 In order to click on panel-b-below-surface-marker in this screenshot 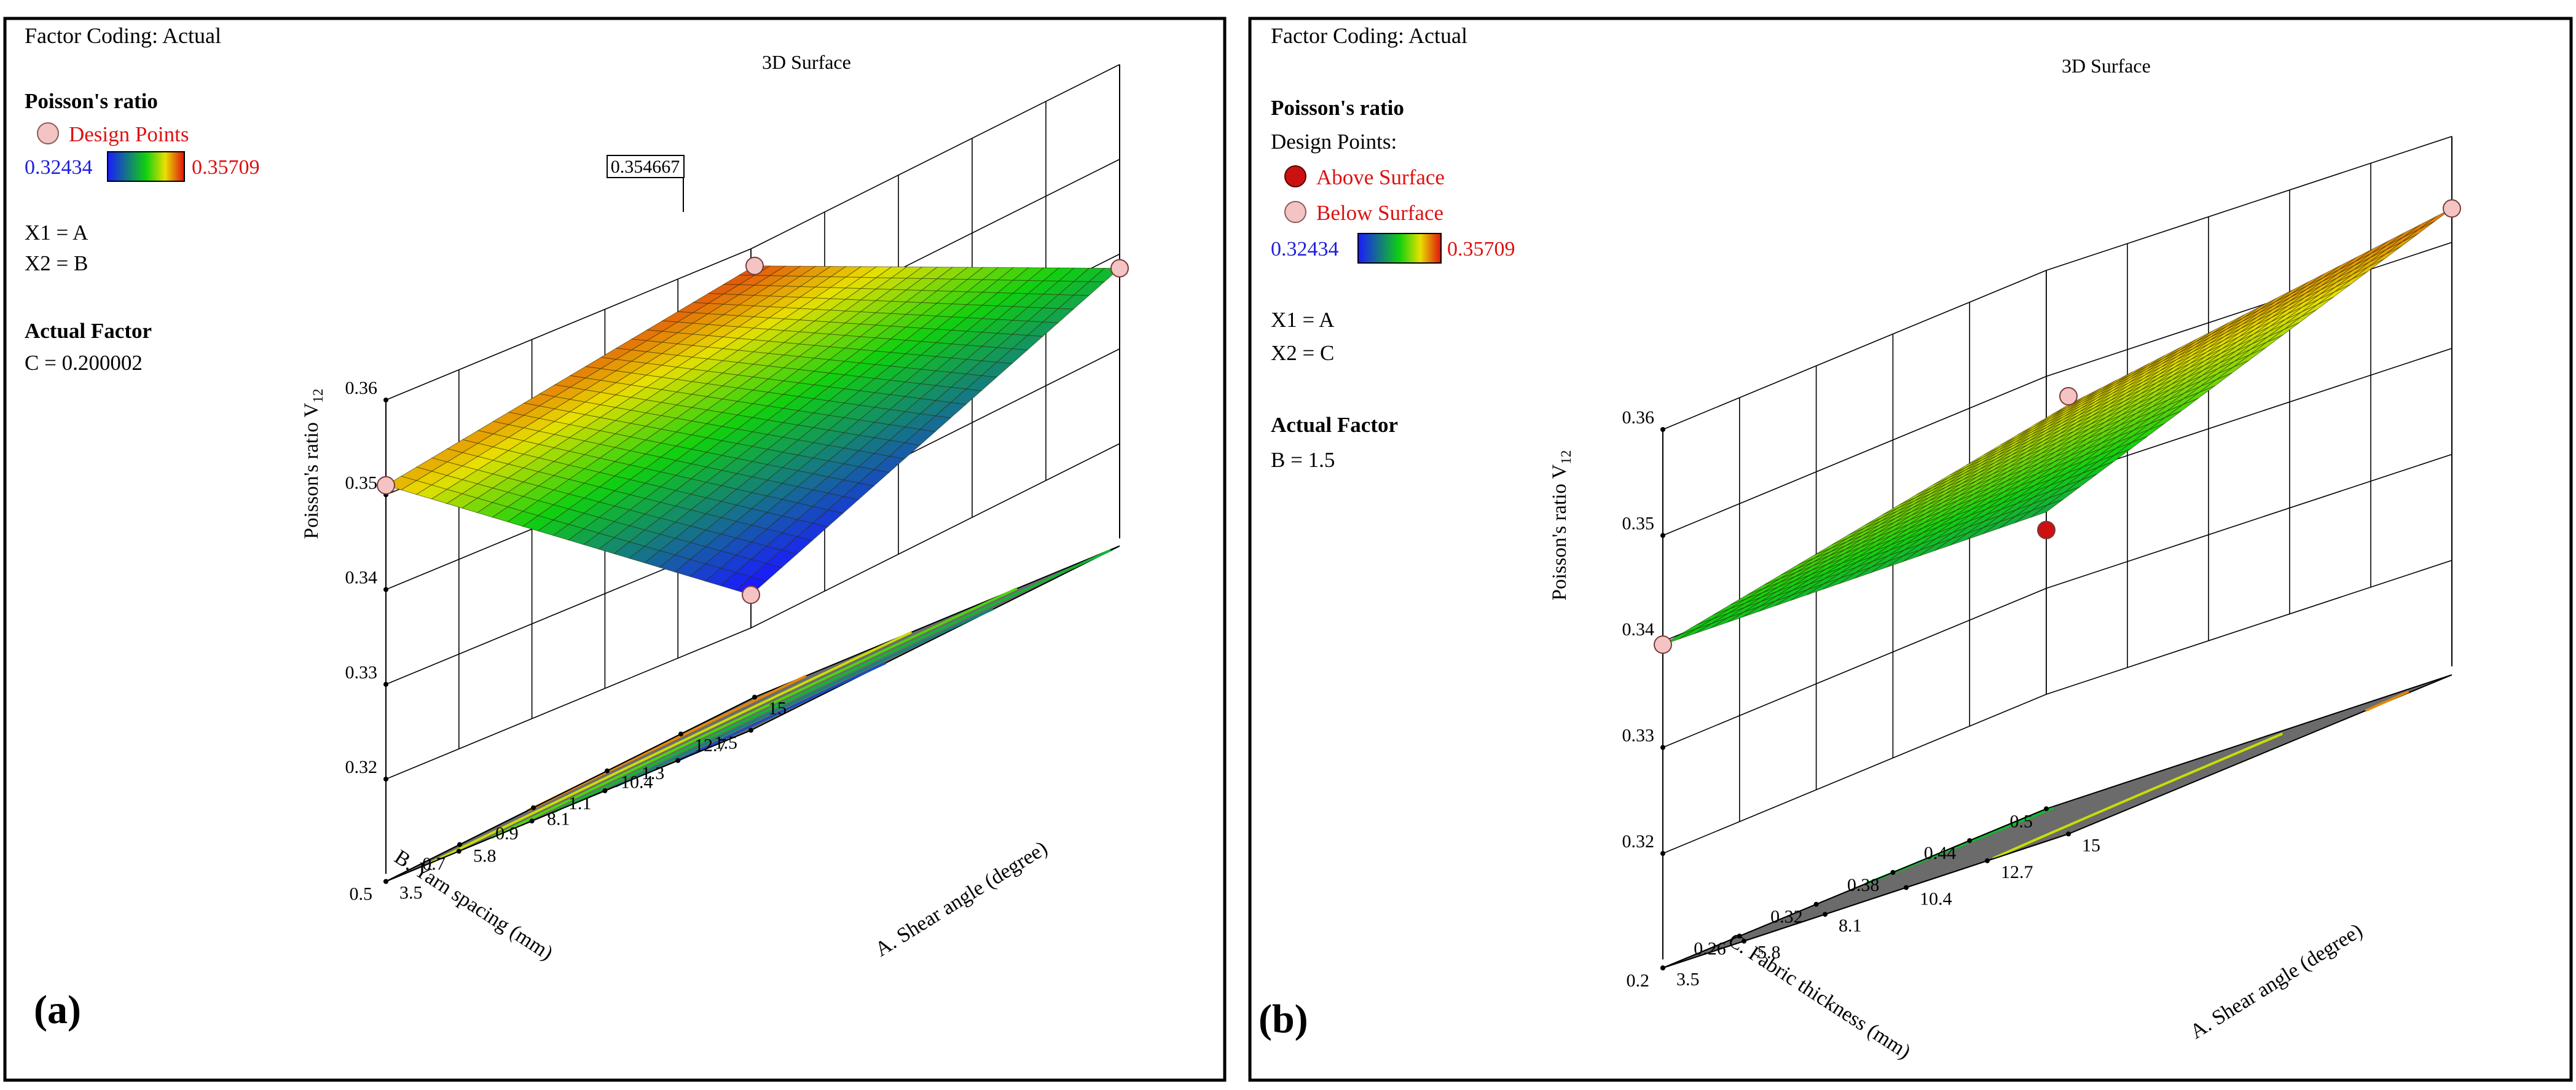, I will do `click(1295, 212)`.